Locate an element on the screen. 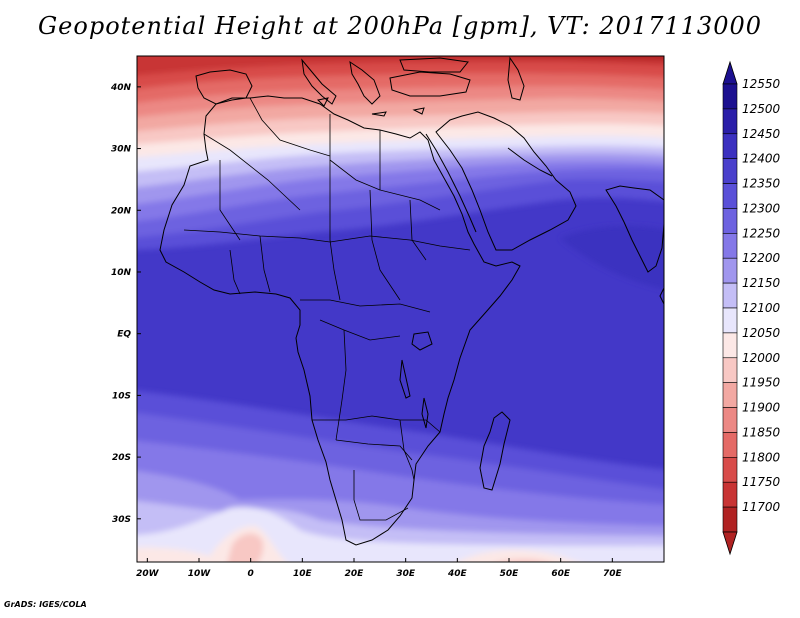 The image size is (800, 618). colorbar-label: 12550 is located at coordinates (761, 84).